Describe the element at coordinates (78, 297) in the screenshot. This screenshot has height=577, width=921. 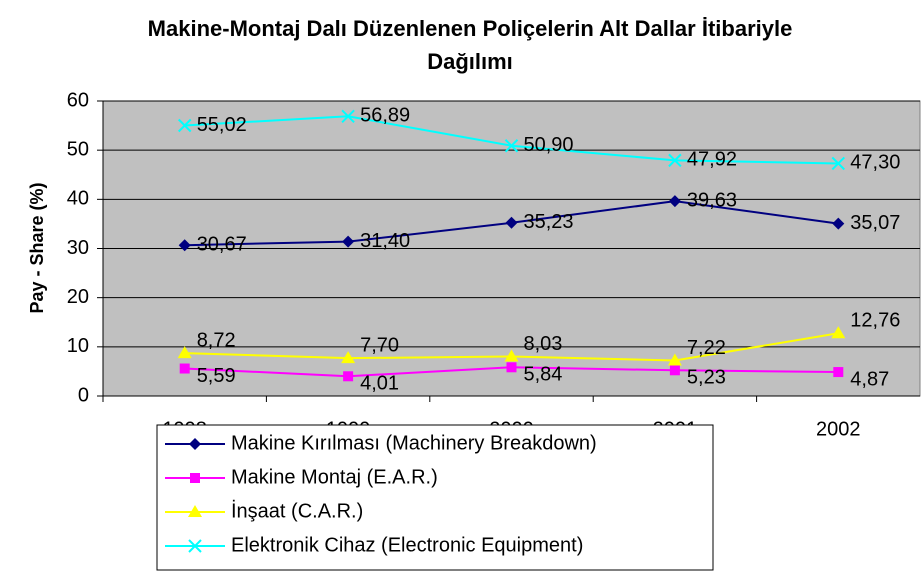
I see `y-tick-label: 20` at that location.